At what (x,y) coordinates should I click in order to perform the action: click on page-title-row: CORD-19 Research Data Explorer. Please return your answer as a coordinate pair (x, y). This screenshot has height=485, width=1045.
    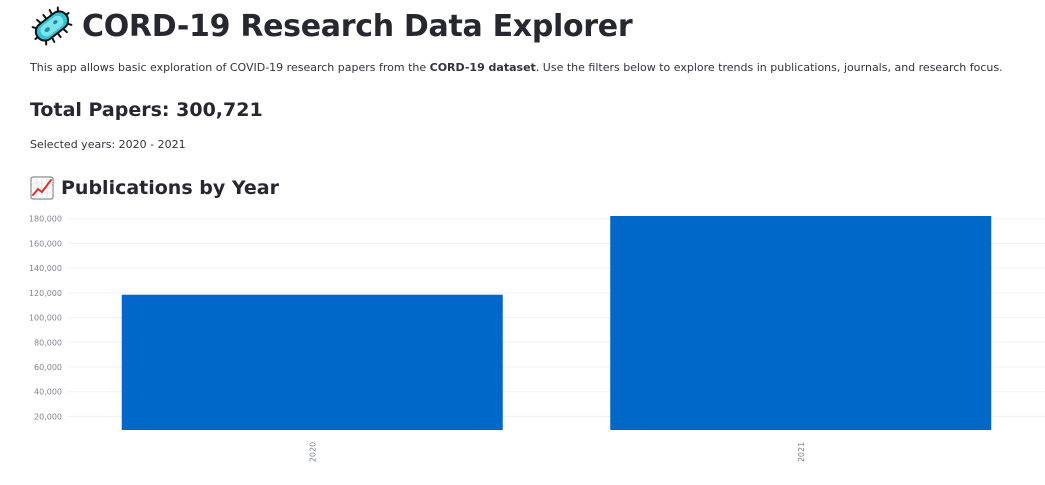
    Looking at the image, I should click on (331, 26).